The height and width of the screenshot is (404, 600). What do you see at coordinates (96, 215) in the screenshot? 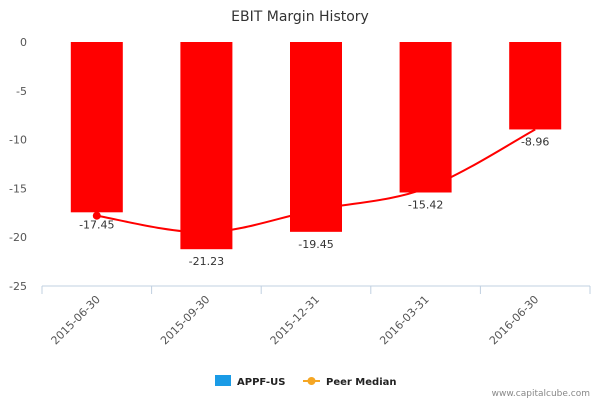
I see `peer-median-point` at bounding box center [96, 215].